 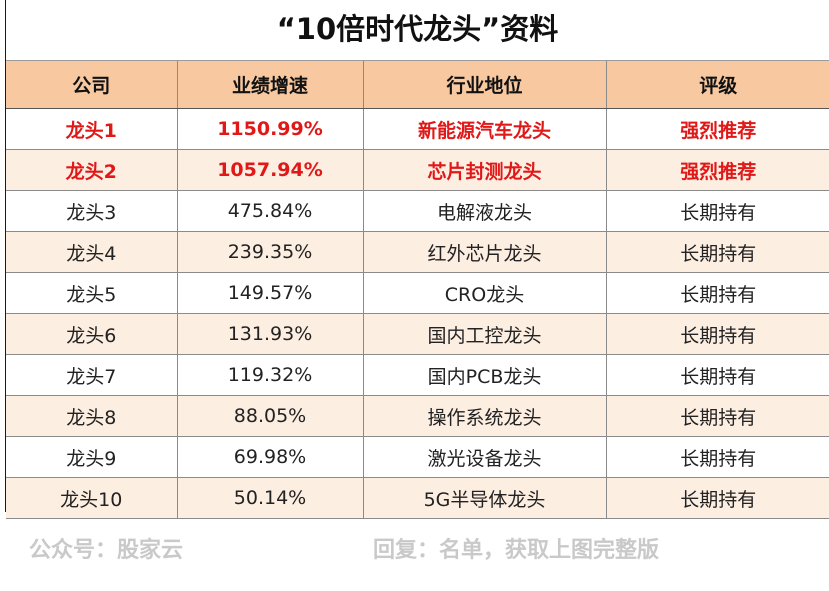 What do you see at coordinates (269, 416) in the screenshot?
I see `cell-growth: 88.05%` at bounding box center [269, 416].